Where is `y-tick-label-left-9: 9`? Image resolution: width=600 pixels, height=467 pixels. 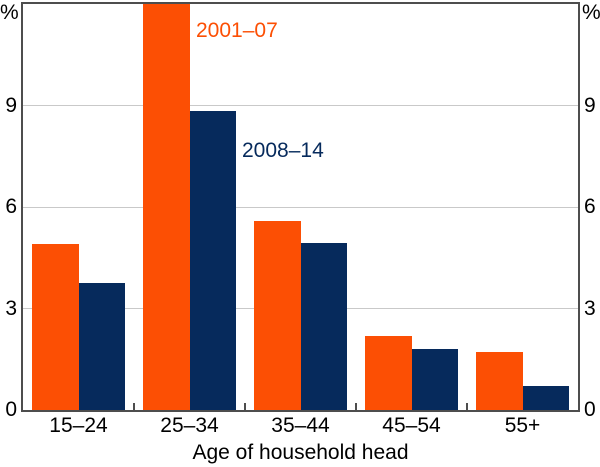
y-tick-label-left-9: 9 is located at coordinates (11, 105).